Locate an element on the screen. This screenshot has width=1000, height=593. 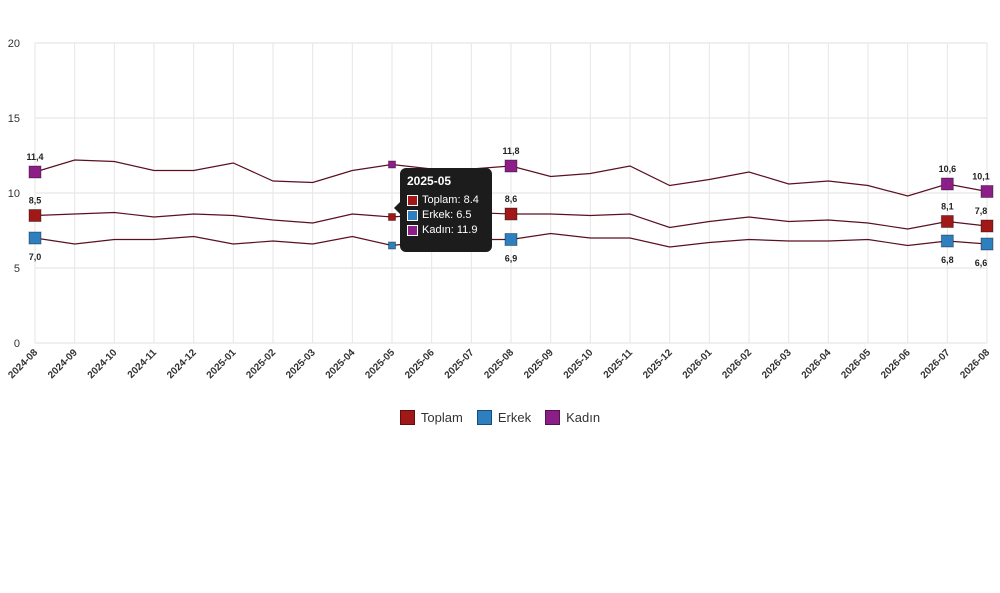
x-tick-label: 2026-02 is located at coordinates (737, 364).